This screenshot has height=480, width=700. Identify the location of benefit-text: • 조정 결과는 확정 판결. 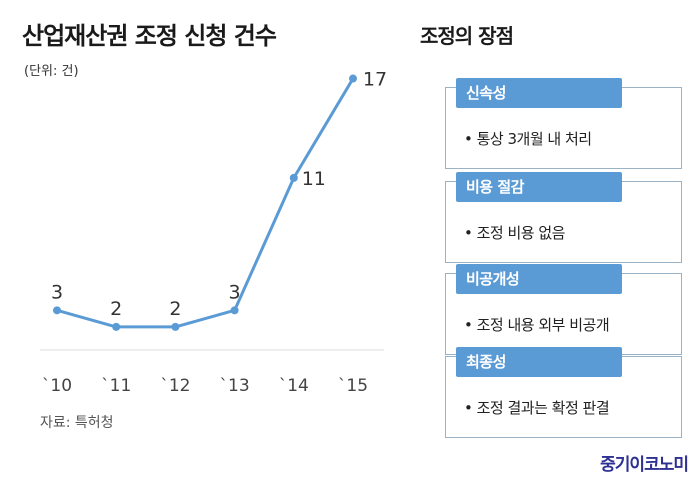
(537, 408).